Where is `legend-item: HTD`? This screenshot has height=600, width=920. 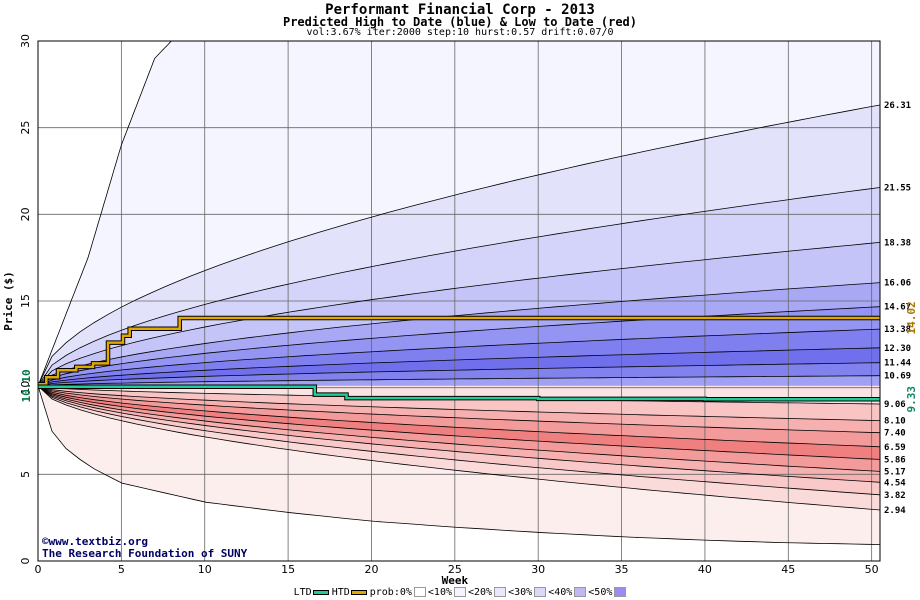
legend-item: HTD is located at coordinates (350, 592).